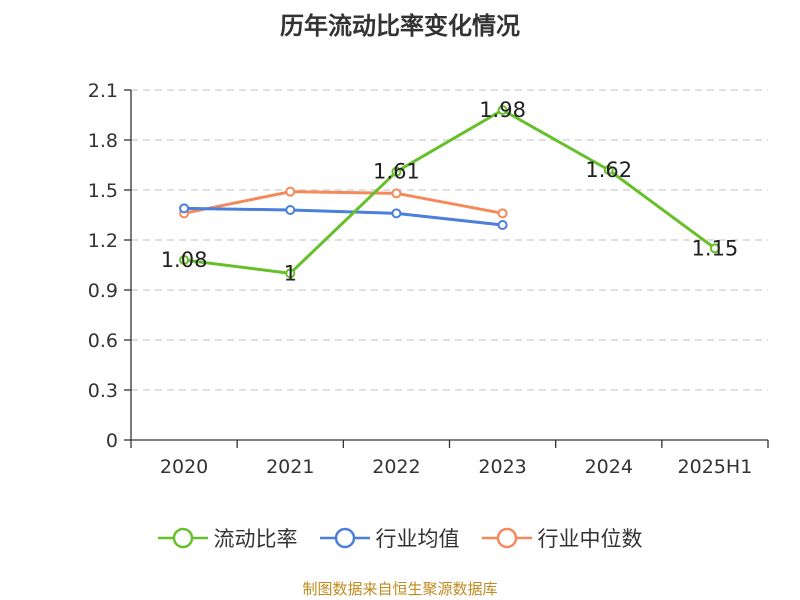  Describe the element at coordinates (182, 538) in the screenshot. I see `legend-marker-current-ratio` at that location.